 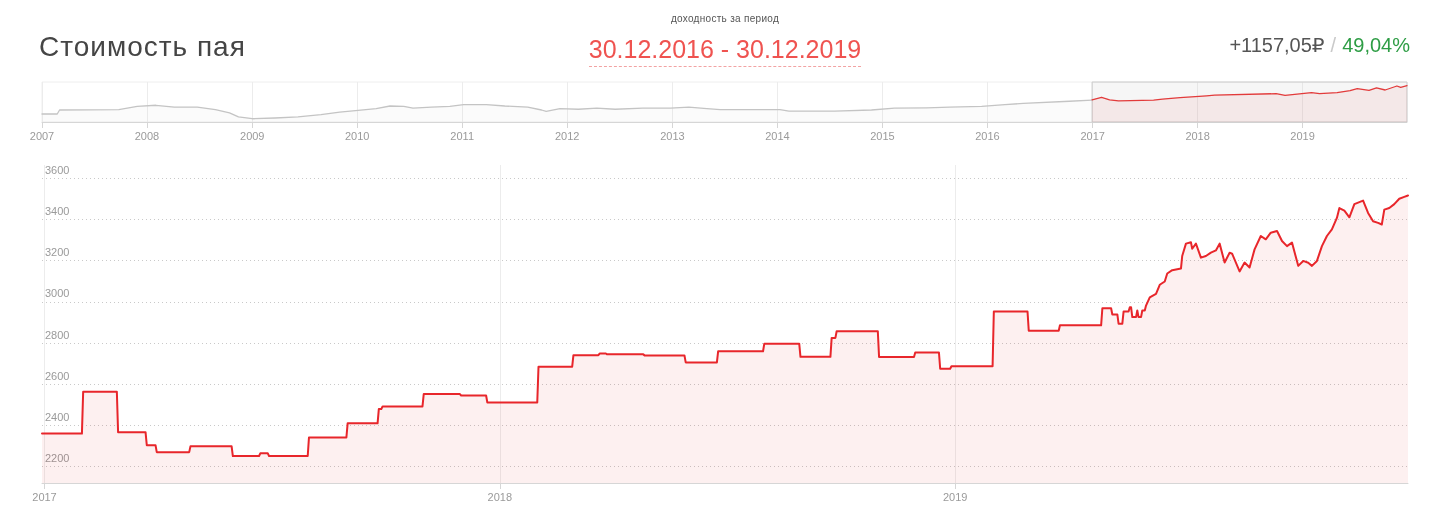 What do you see at coordinates (567, 135) in the screenshot?
I see `x-tick-label: 2012` at bounding box center [567, 135].